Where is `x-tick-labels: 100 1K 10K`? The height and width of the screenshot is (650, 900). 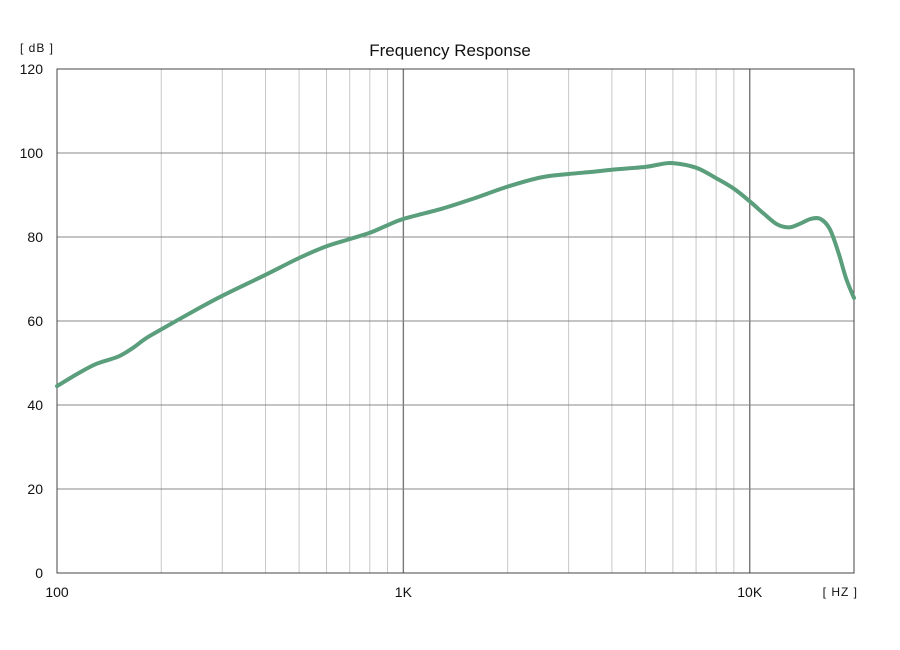
x-tick-labels: 100 1K 10K is located at coordinates (404, 592).